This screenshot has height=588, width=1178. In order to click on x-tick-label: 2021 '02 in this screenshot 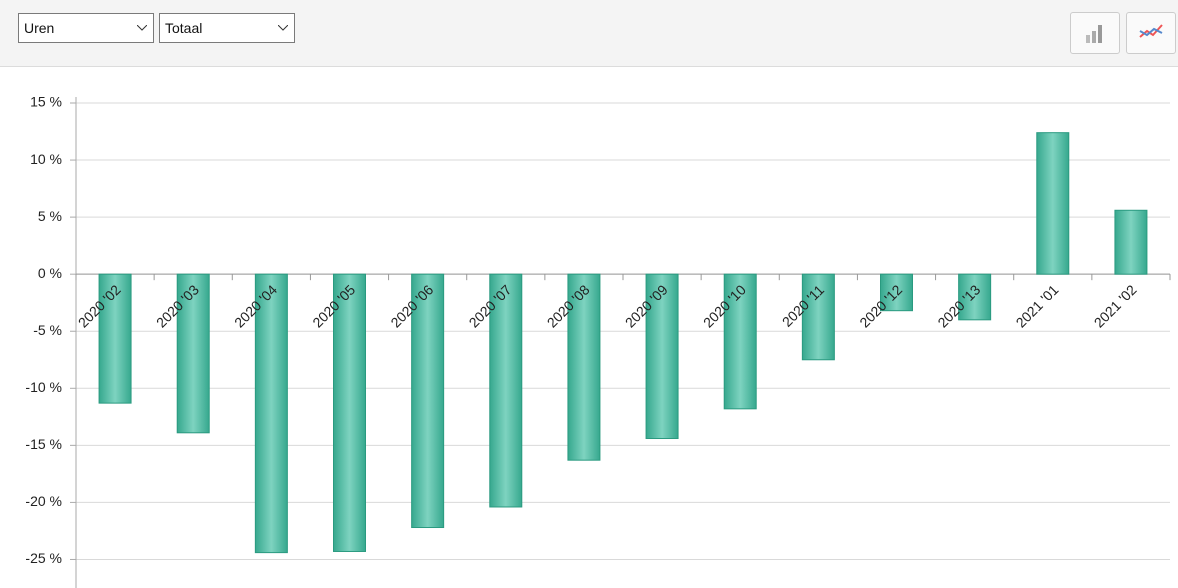, I will do `click(1115, 305)`.